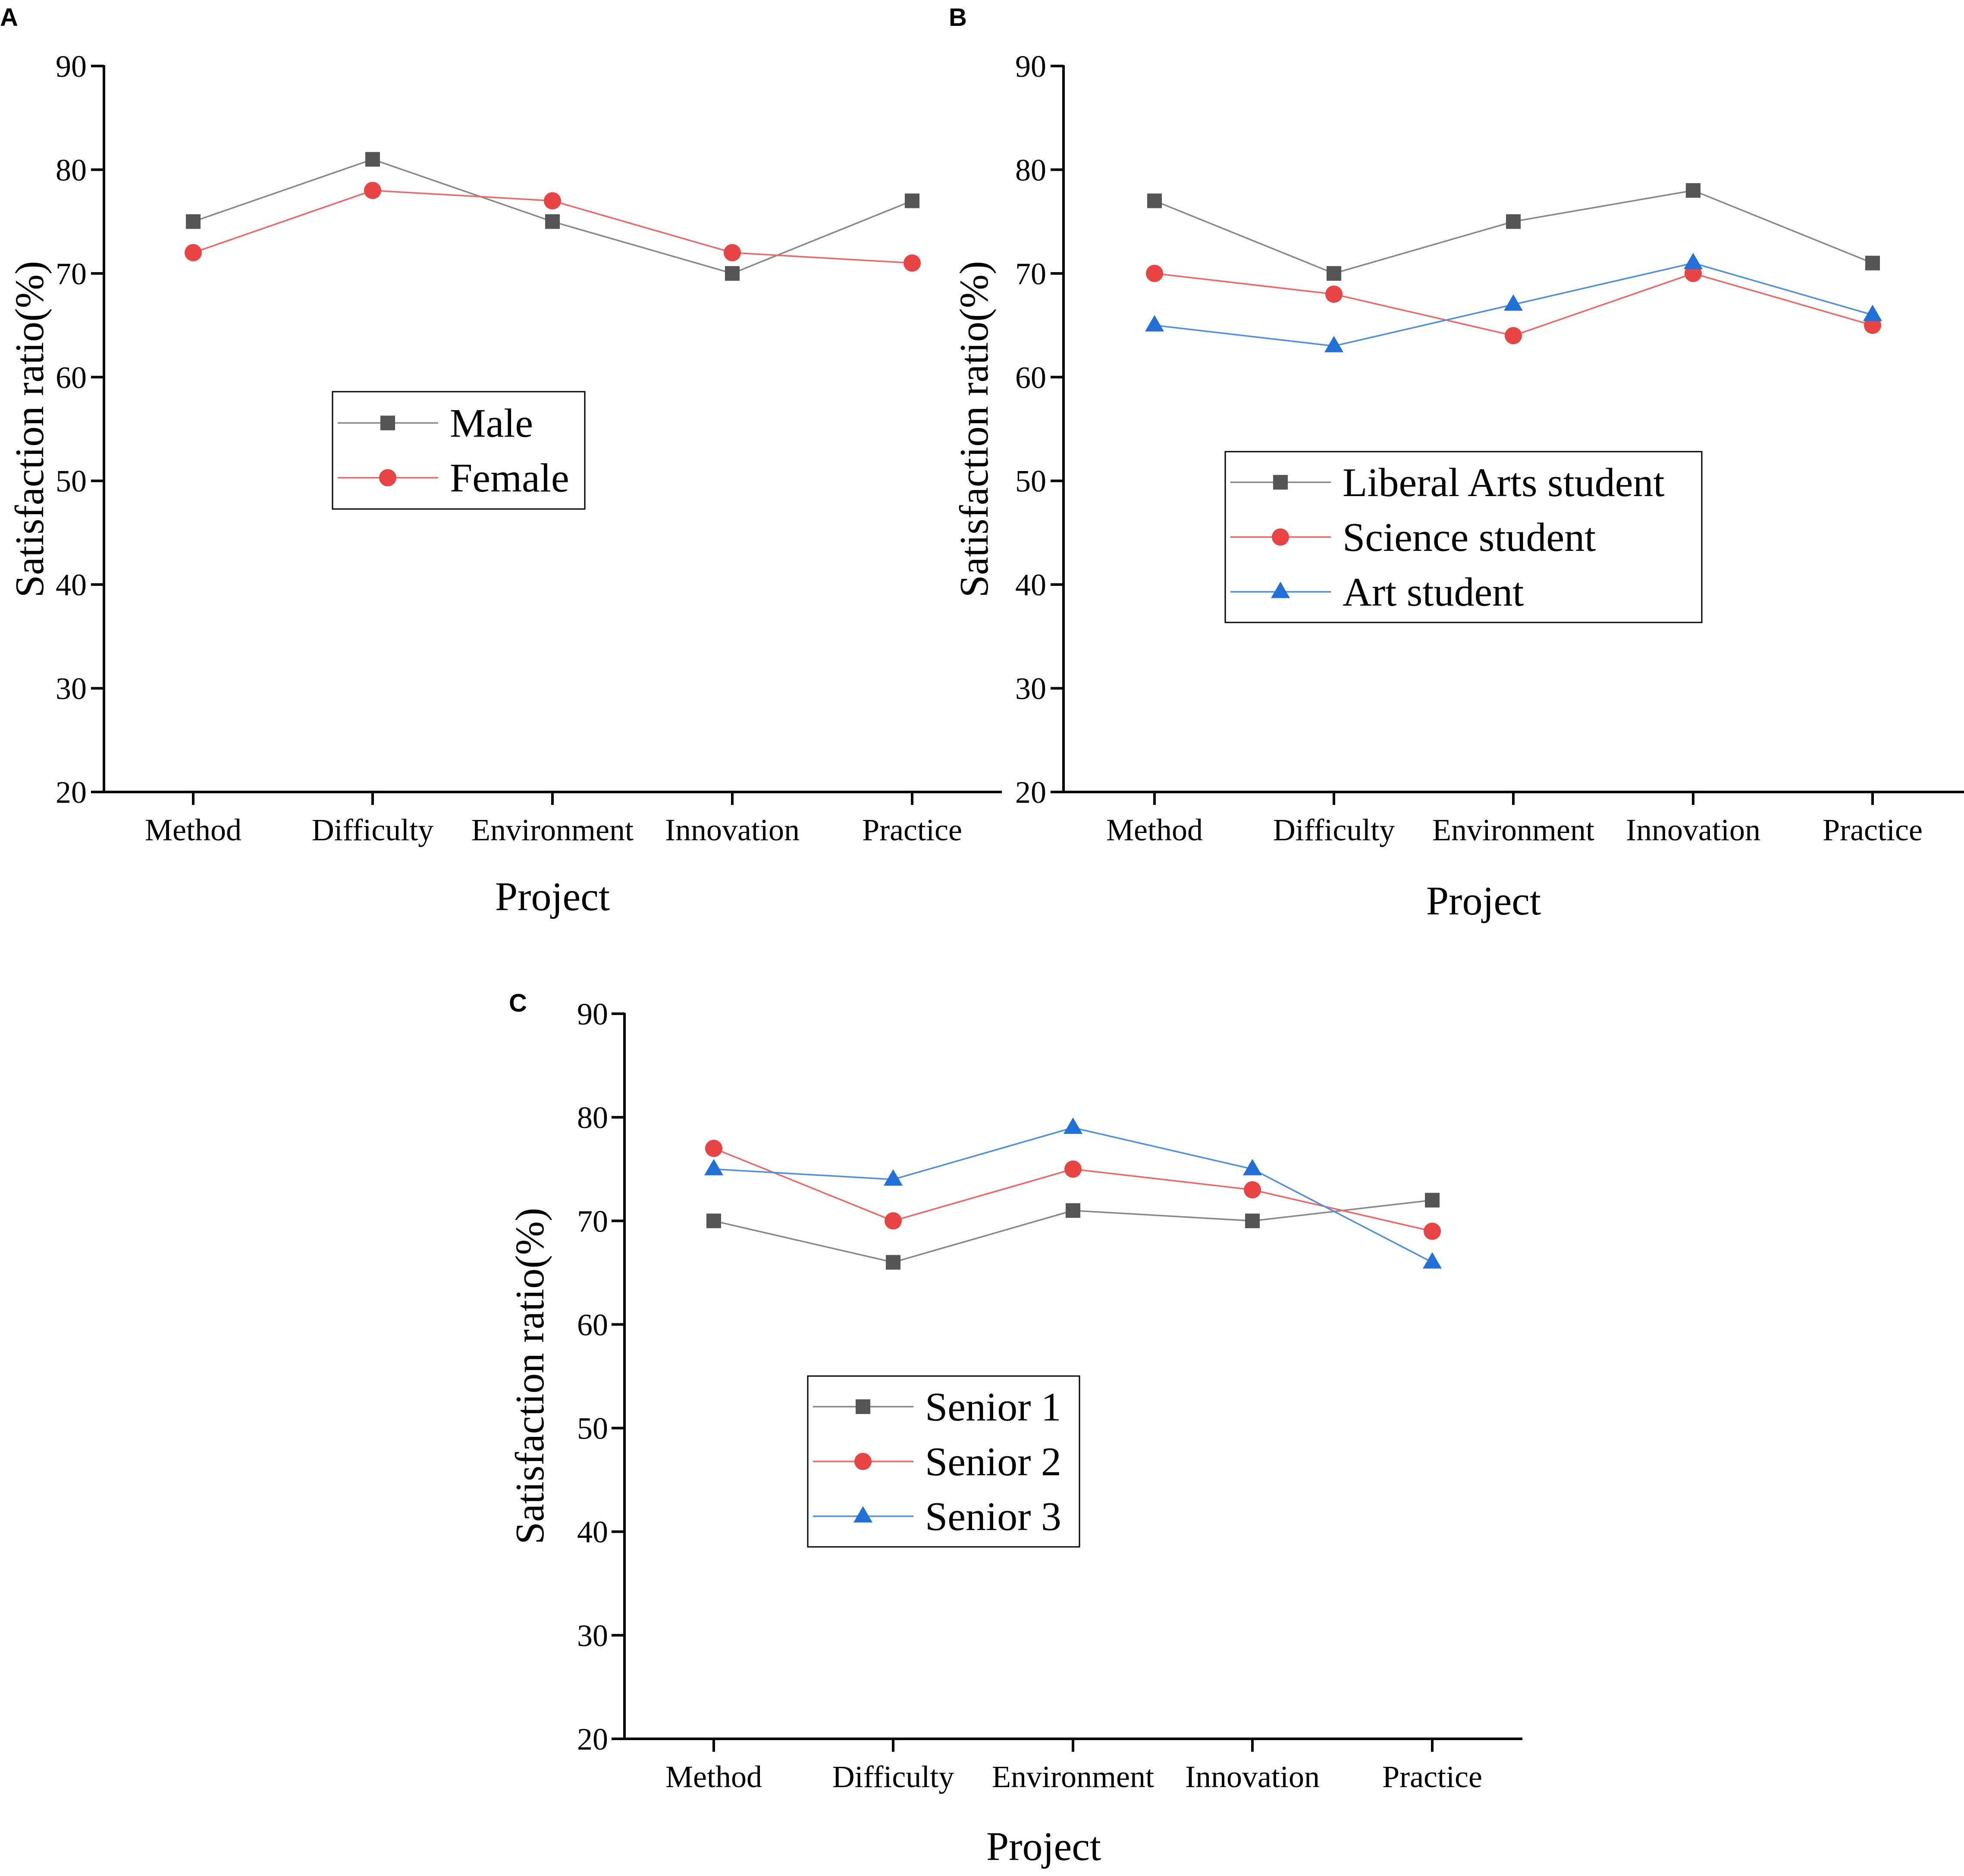  I want to click on panel-c-x-tick-label: Environment, so click(1073, 1777).